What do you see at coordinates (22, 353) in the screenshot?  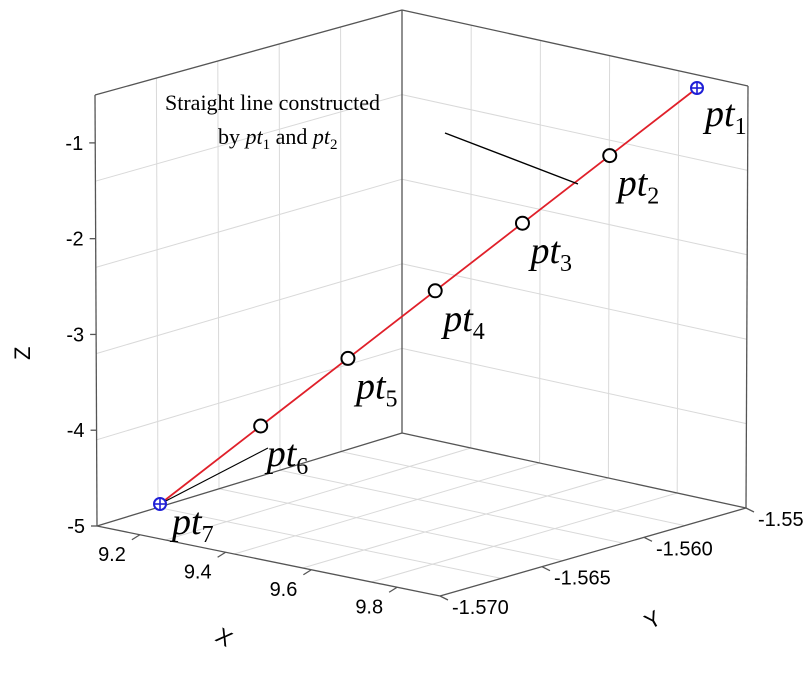 I see `z-axis-title: Z` at bounding box center [22, 353].